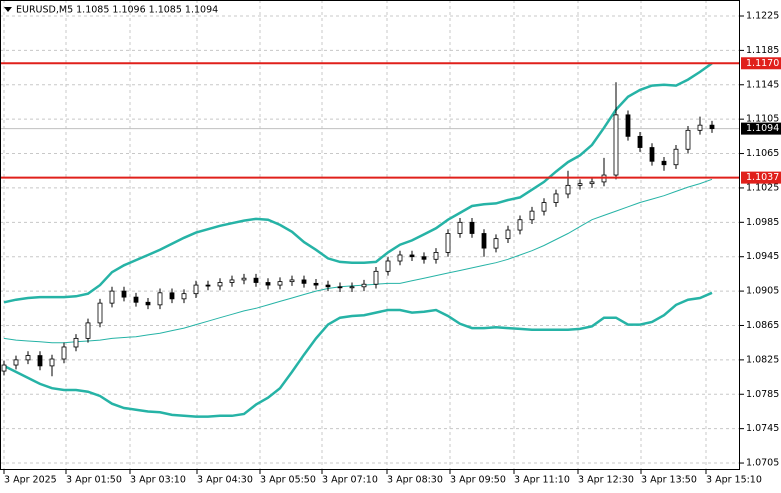 Image resolution: width=781 pixels, height=493 pixels. I want to click on y-tick-label: 1.1145, so click(762, 84).